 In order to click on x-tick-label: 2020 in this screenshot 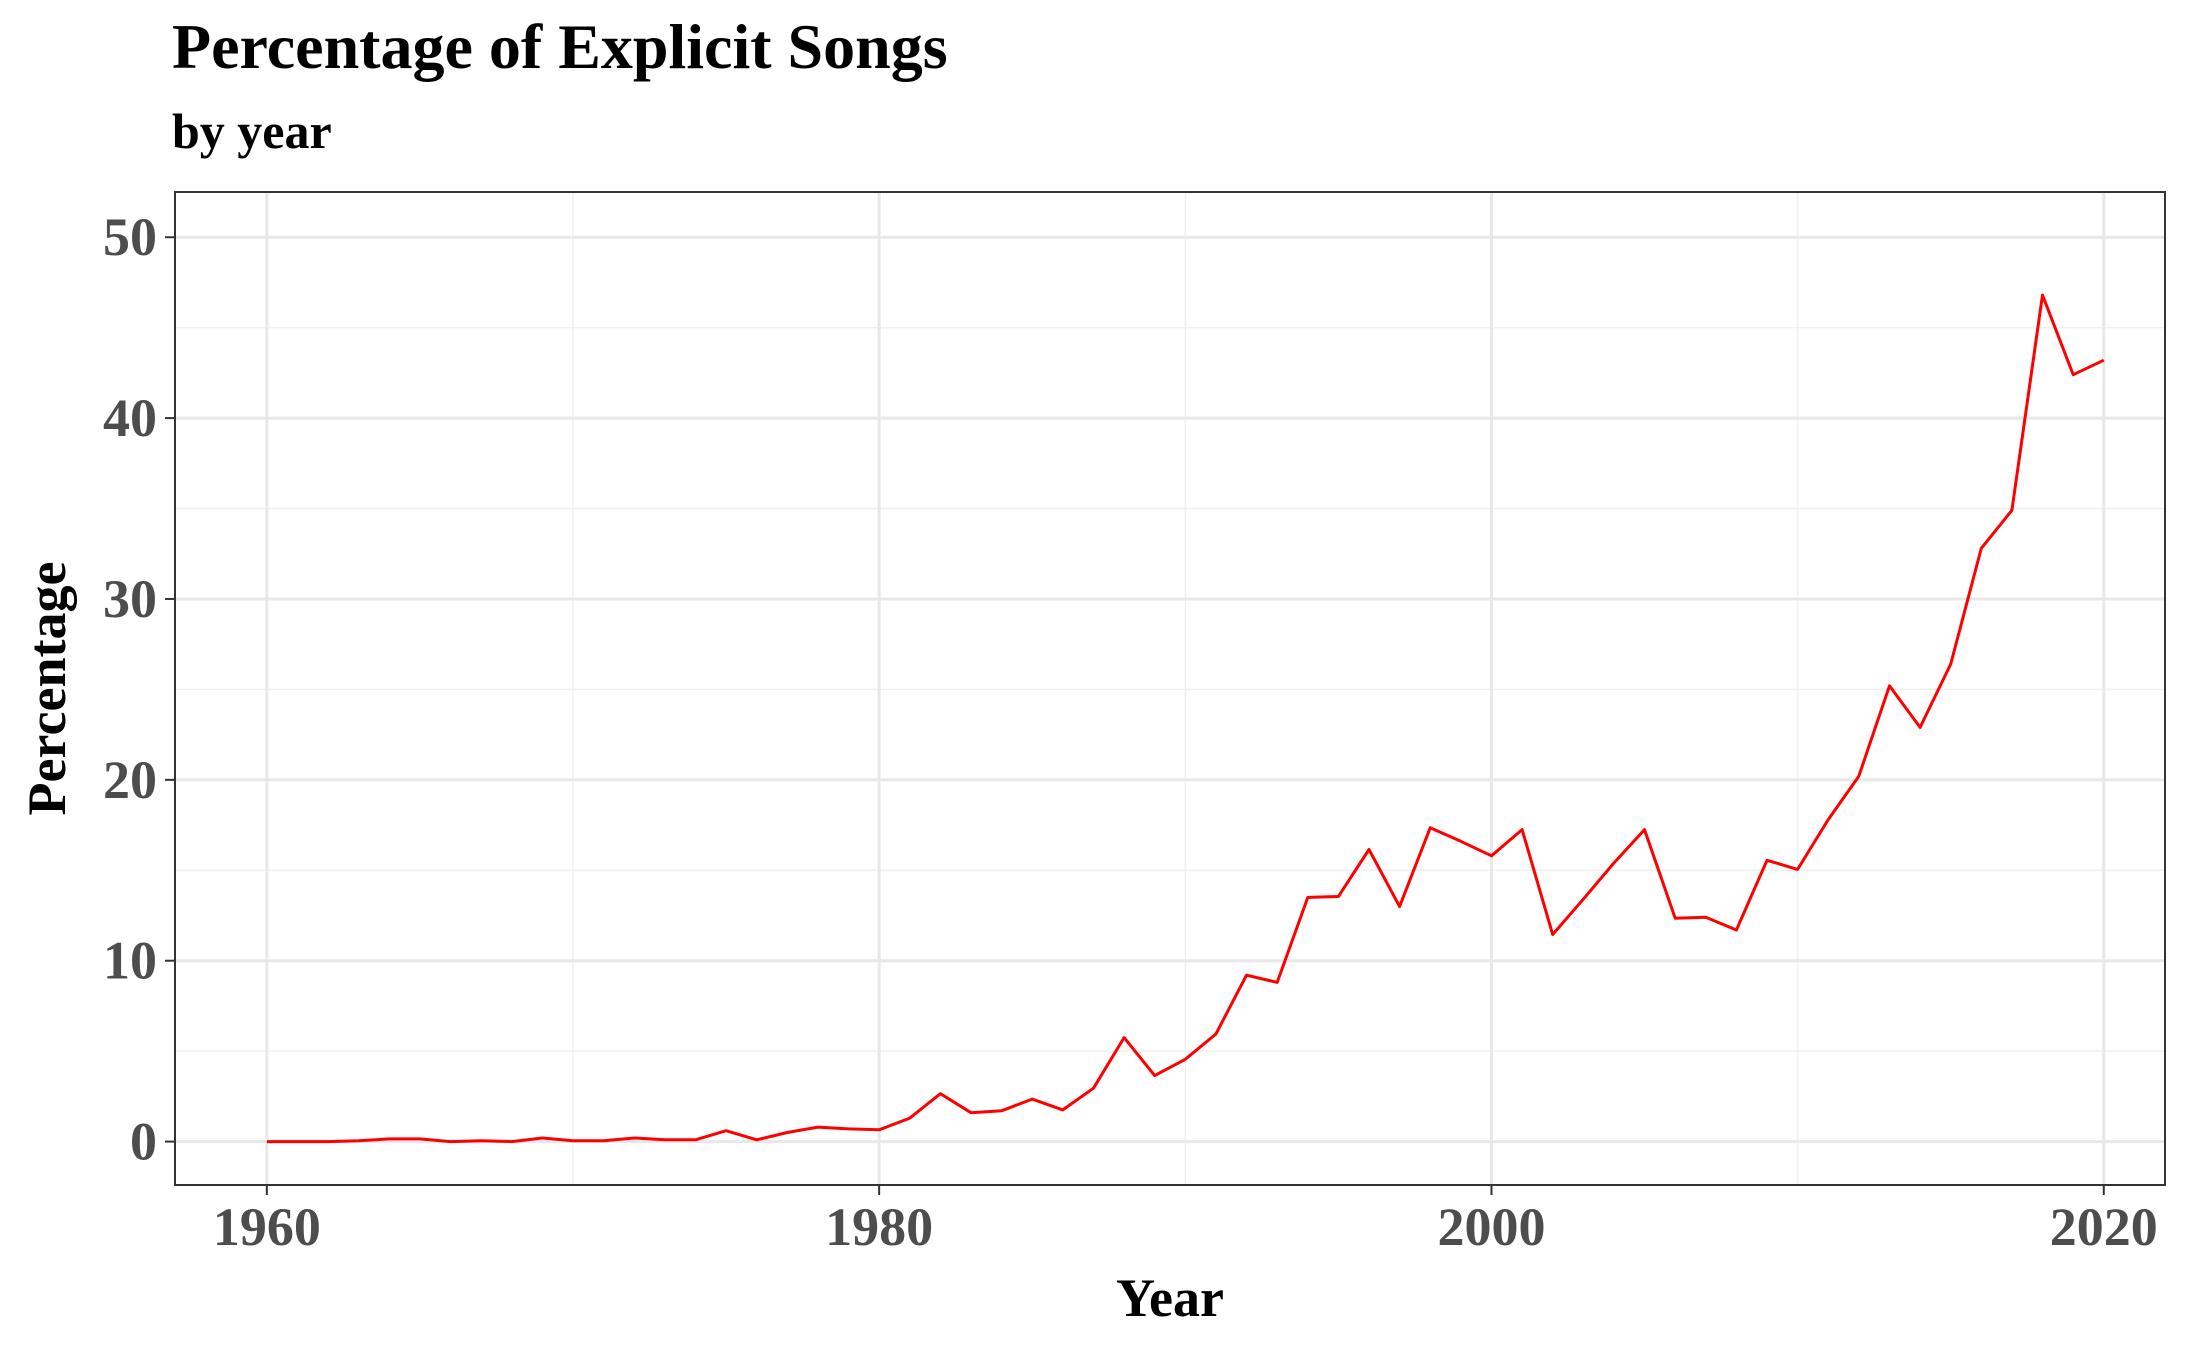, I will do `click(2104, 1227)`.